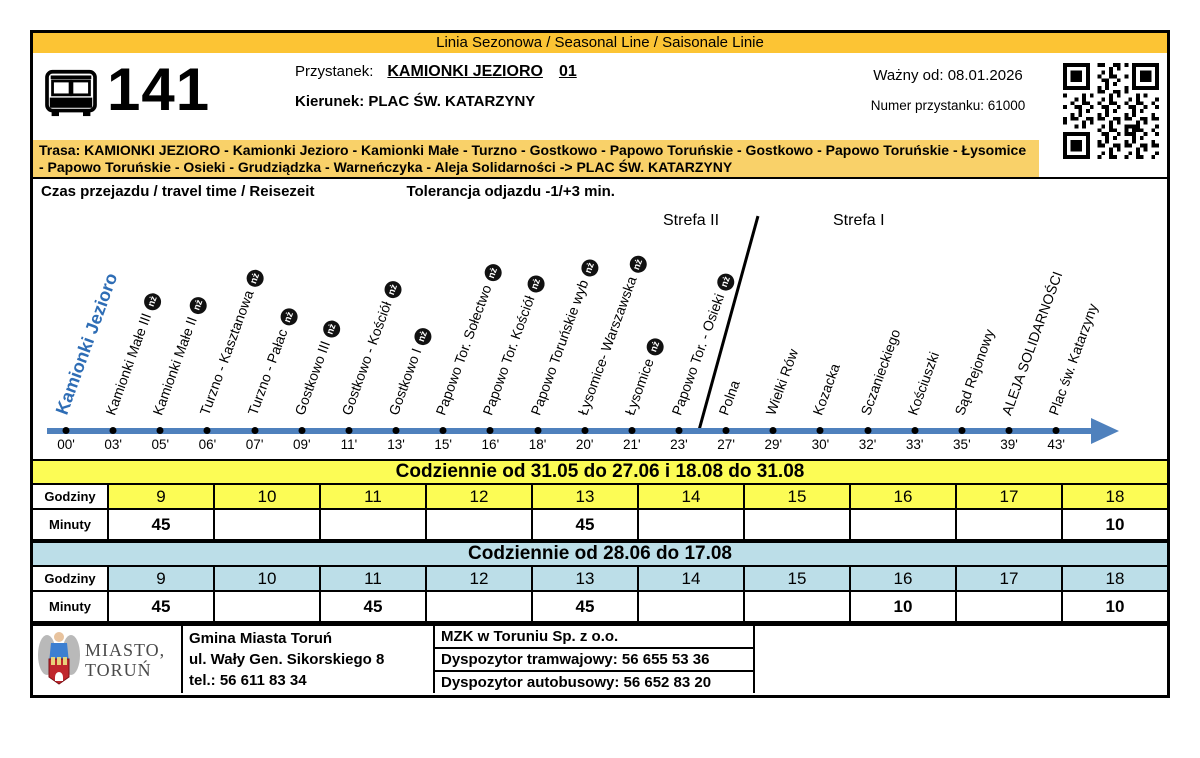 The image size is (1200, 758). What do you see at coordinates (312, 378) in the screenshot?
I see `stop-name-text: Gostkowo III` at bounding box center [312, 378].